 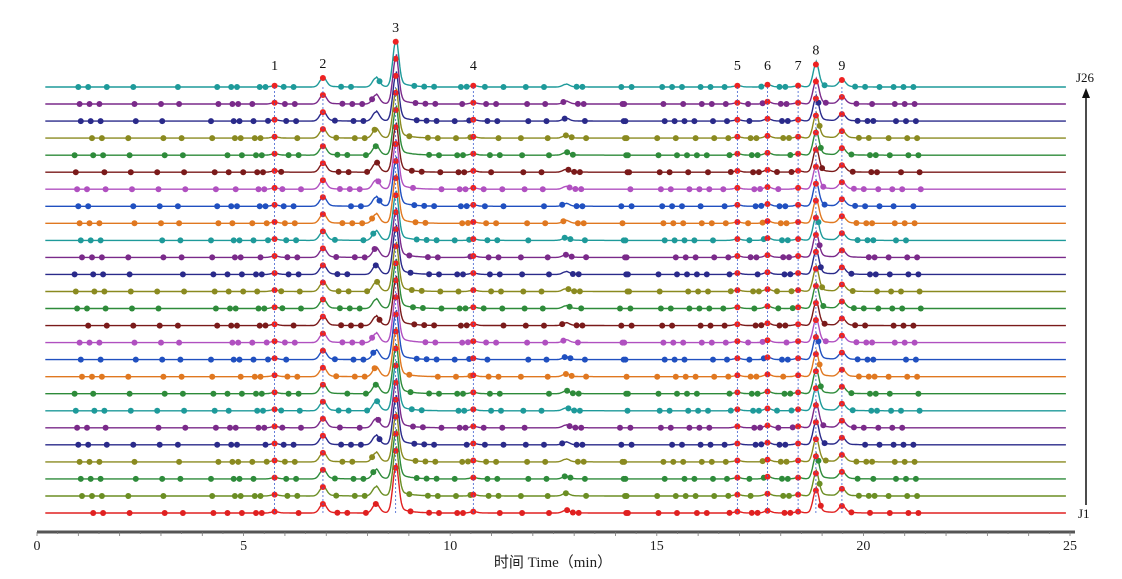 I want to click on trace-J11, so click(x=555, y=319).